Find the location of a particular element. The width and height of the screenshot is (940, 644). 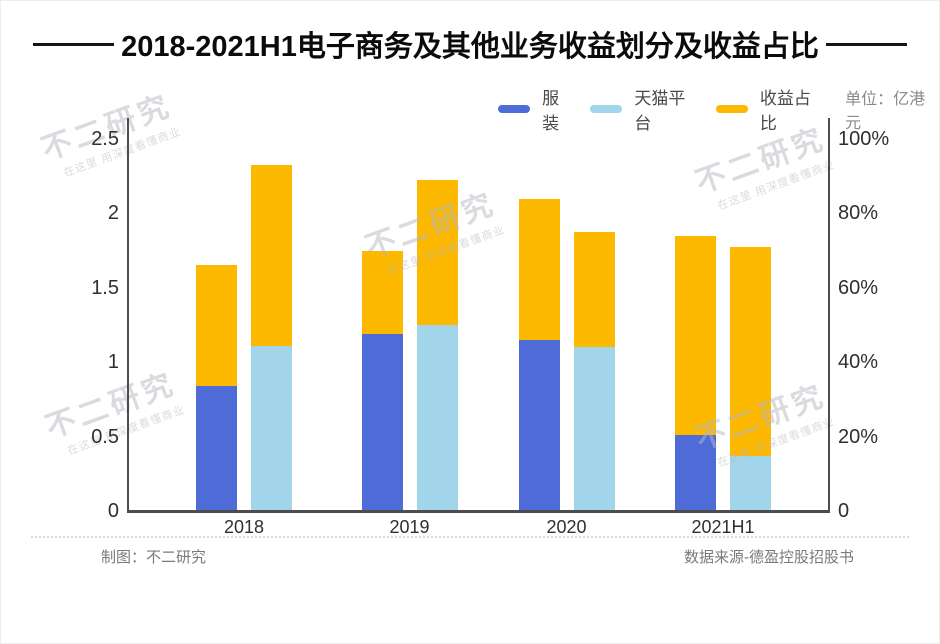

legend-swatch-fuzhuang is located at coordinates (514, 109).